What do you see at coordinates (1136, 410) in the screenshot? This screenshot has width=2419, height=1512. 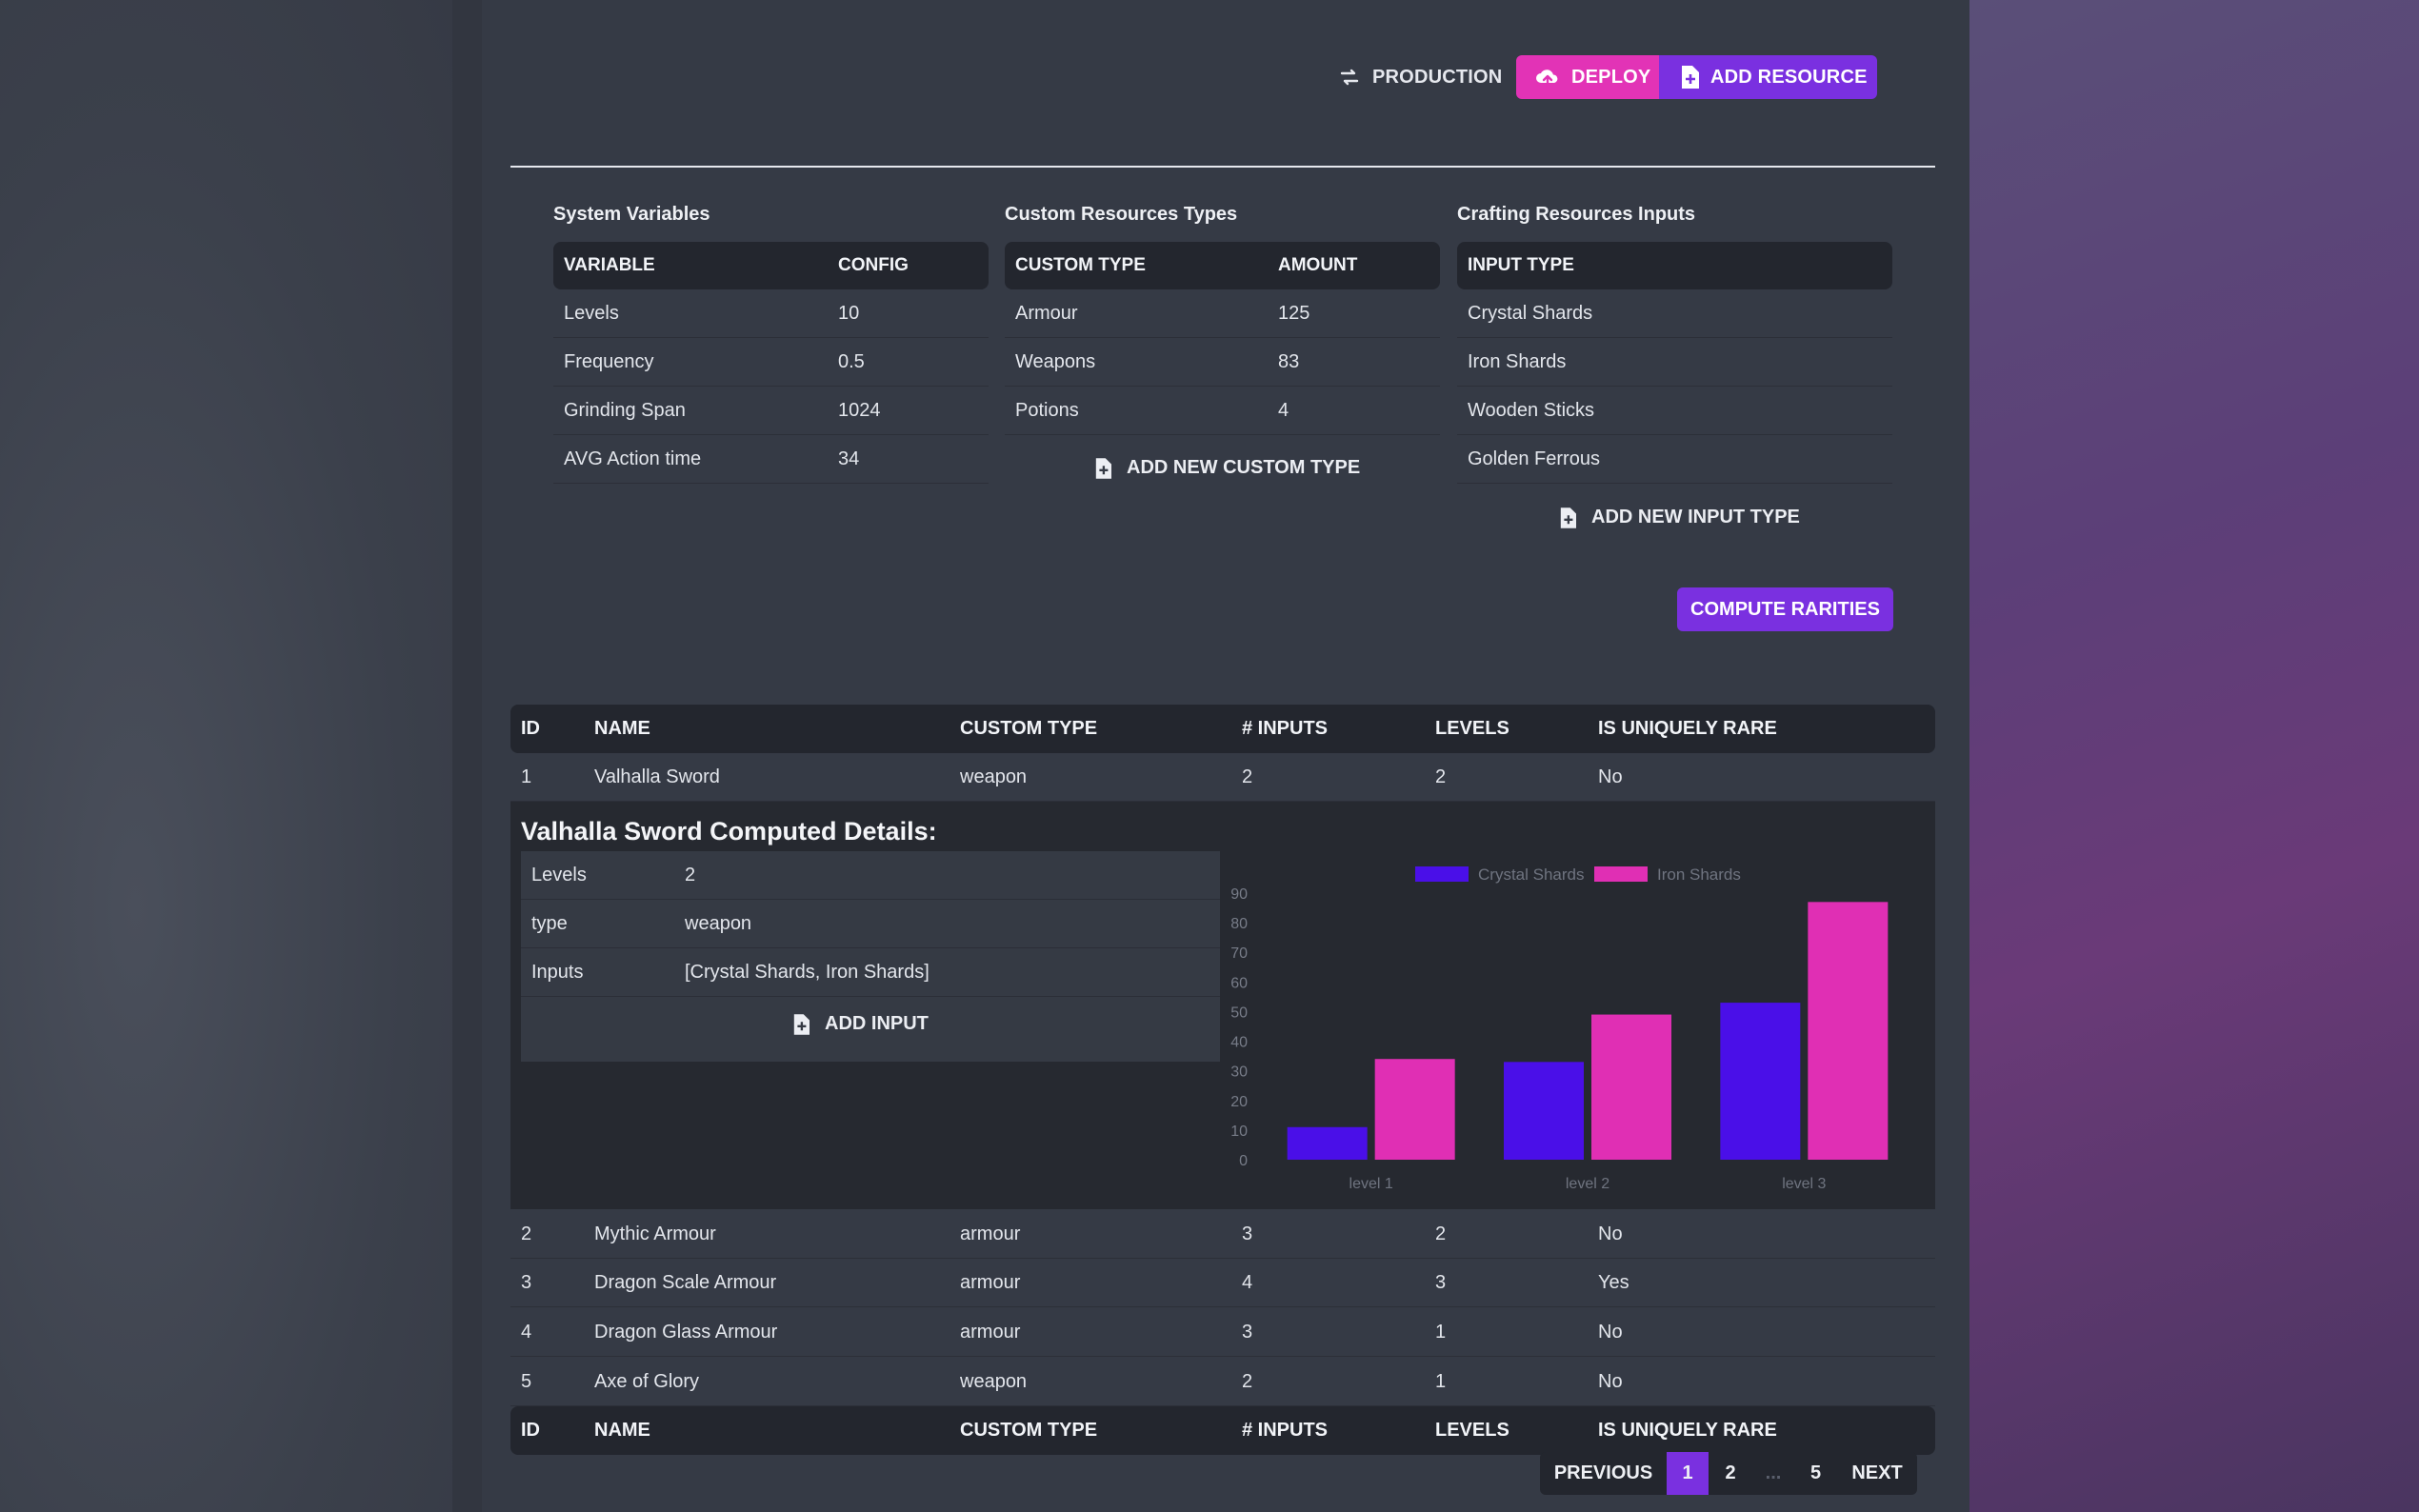 I see `custom-type-name: Potions` at bounding box center [1136, 410].